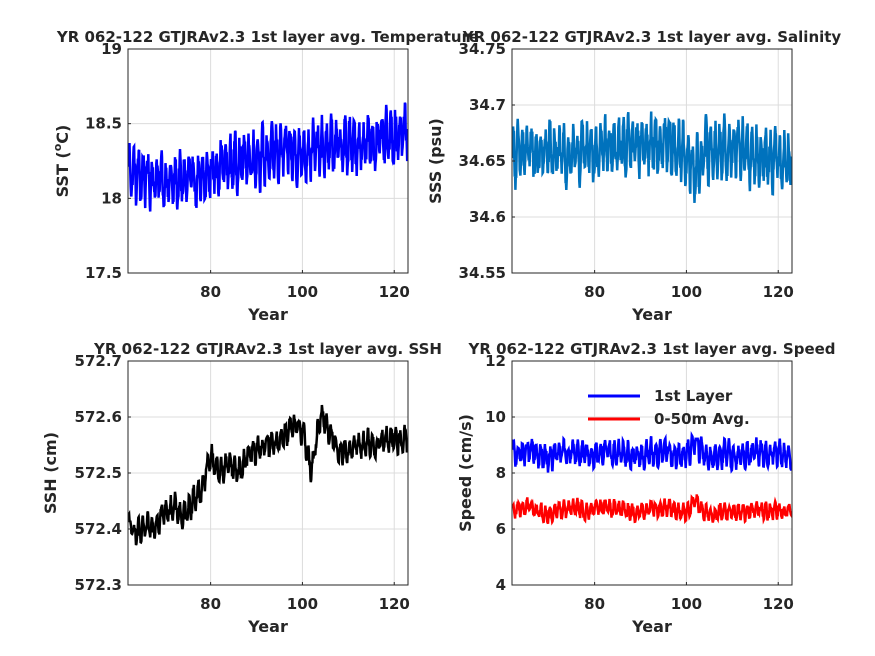 The width and height of the screenshot is (875, 656). What do you see at coordinates (652, 157) in the screenshot?
I see `sss-series-line` at bounding box center [652, 157].